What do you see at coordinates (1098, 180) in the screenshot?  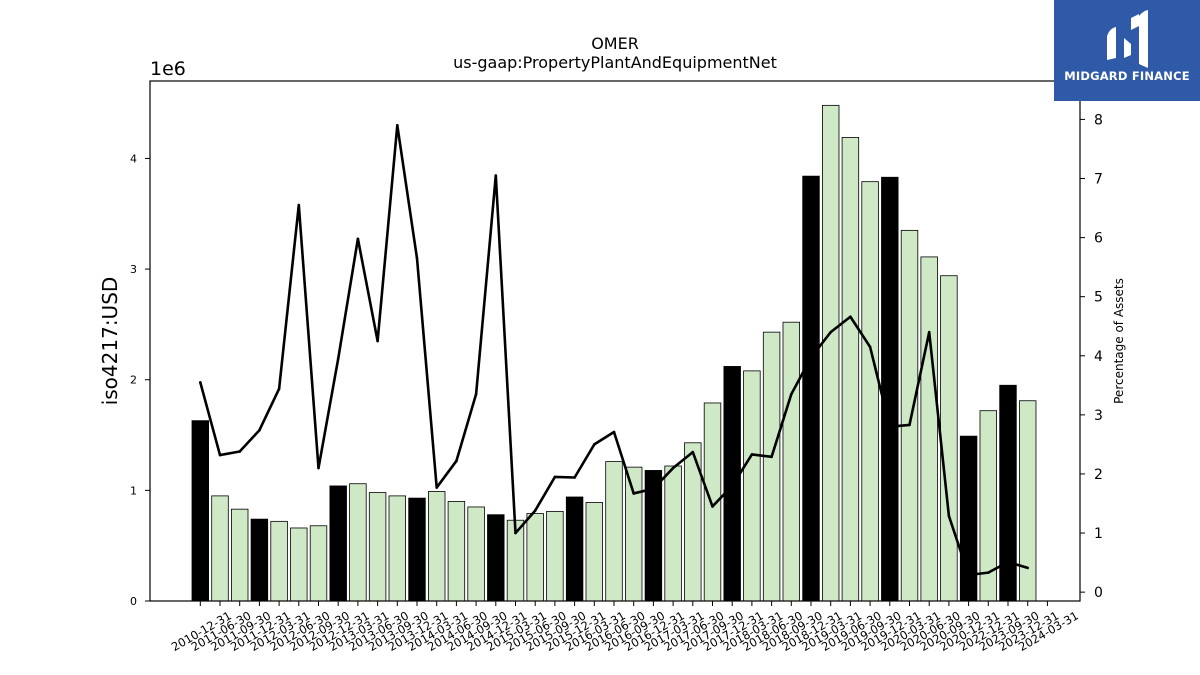 I see `y2-tick-label: 7` at bounding box center [1098, 180].